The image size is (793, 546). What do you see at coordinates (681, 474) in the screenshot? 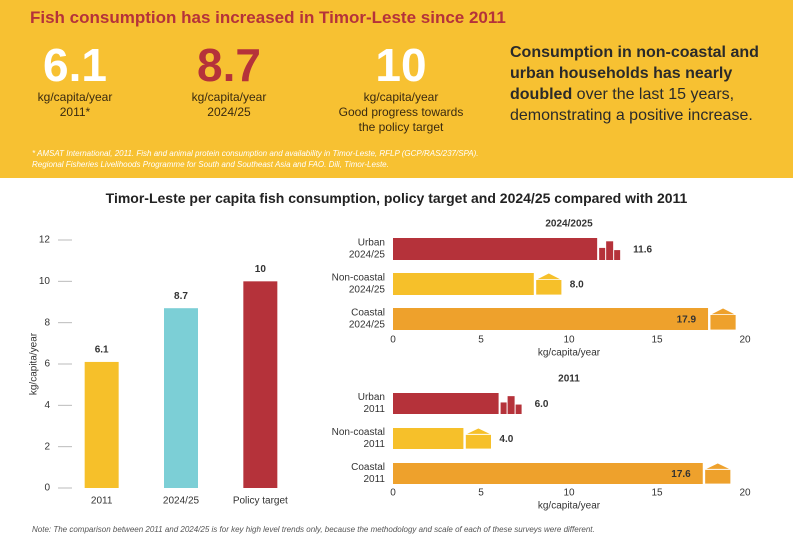
I see `value-label: 17.6` at bounding box center [681, 474].